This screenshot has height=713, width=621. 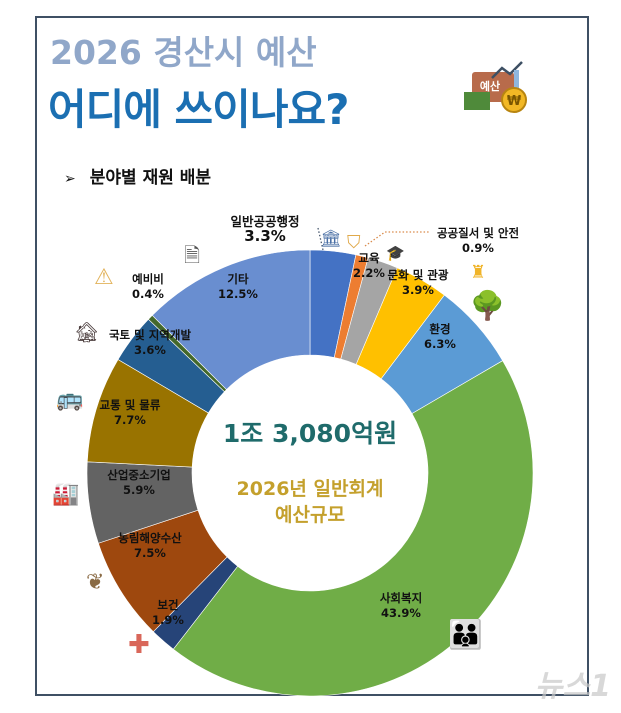 I want to click on title-line1: 2026 경산시 예산, so click(x=183, y=52).